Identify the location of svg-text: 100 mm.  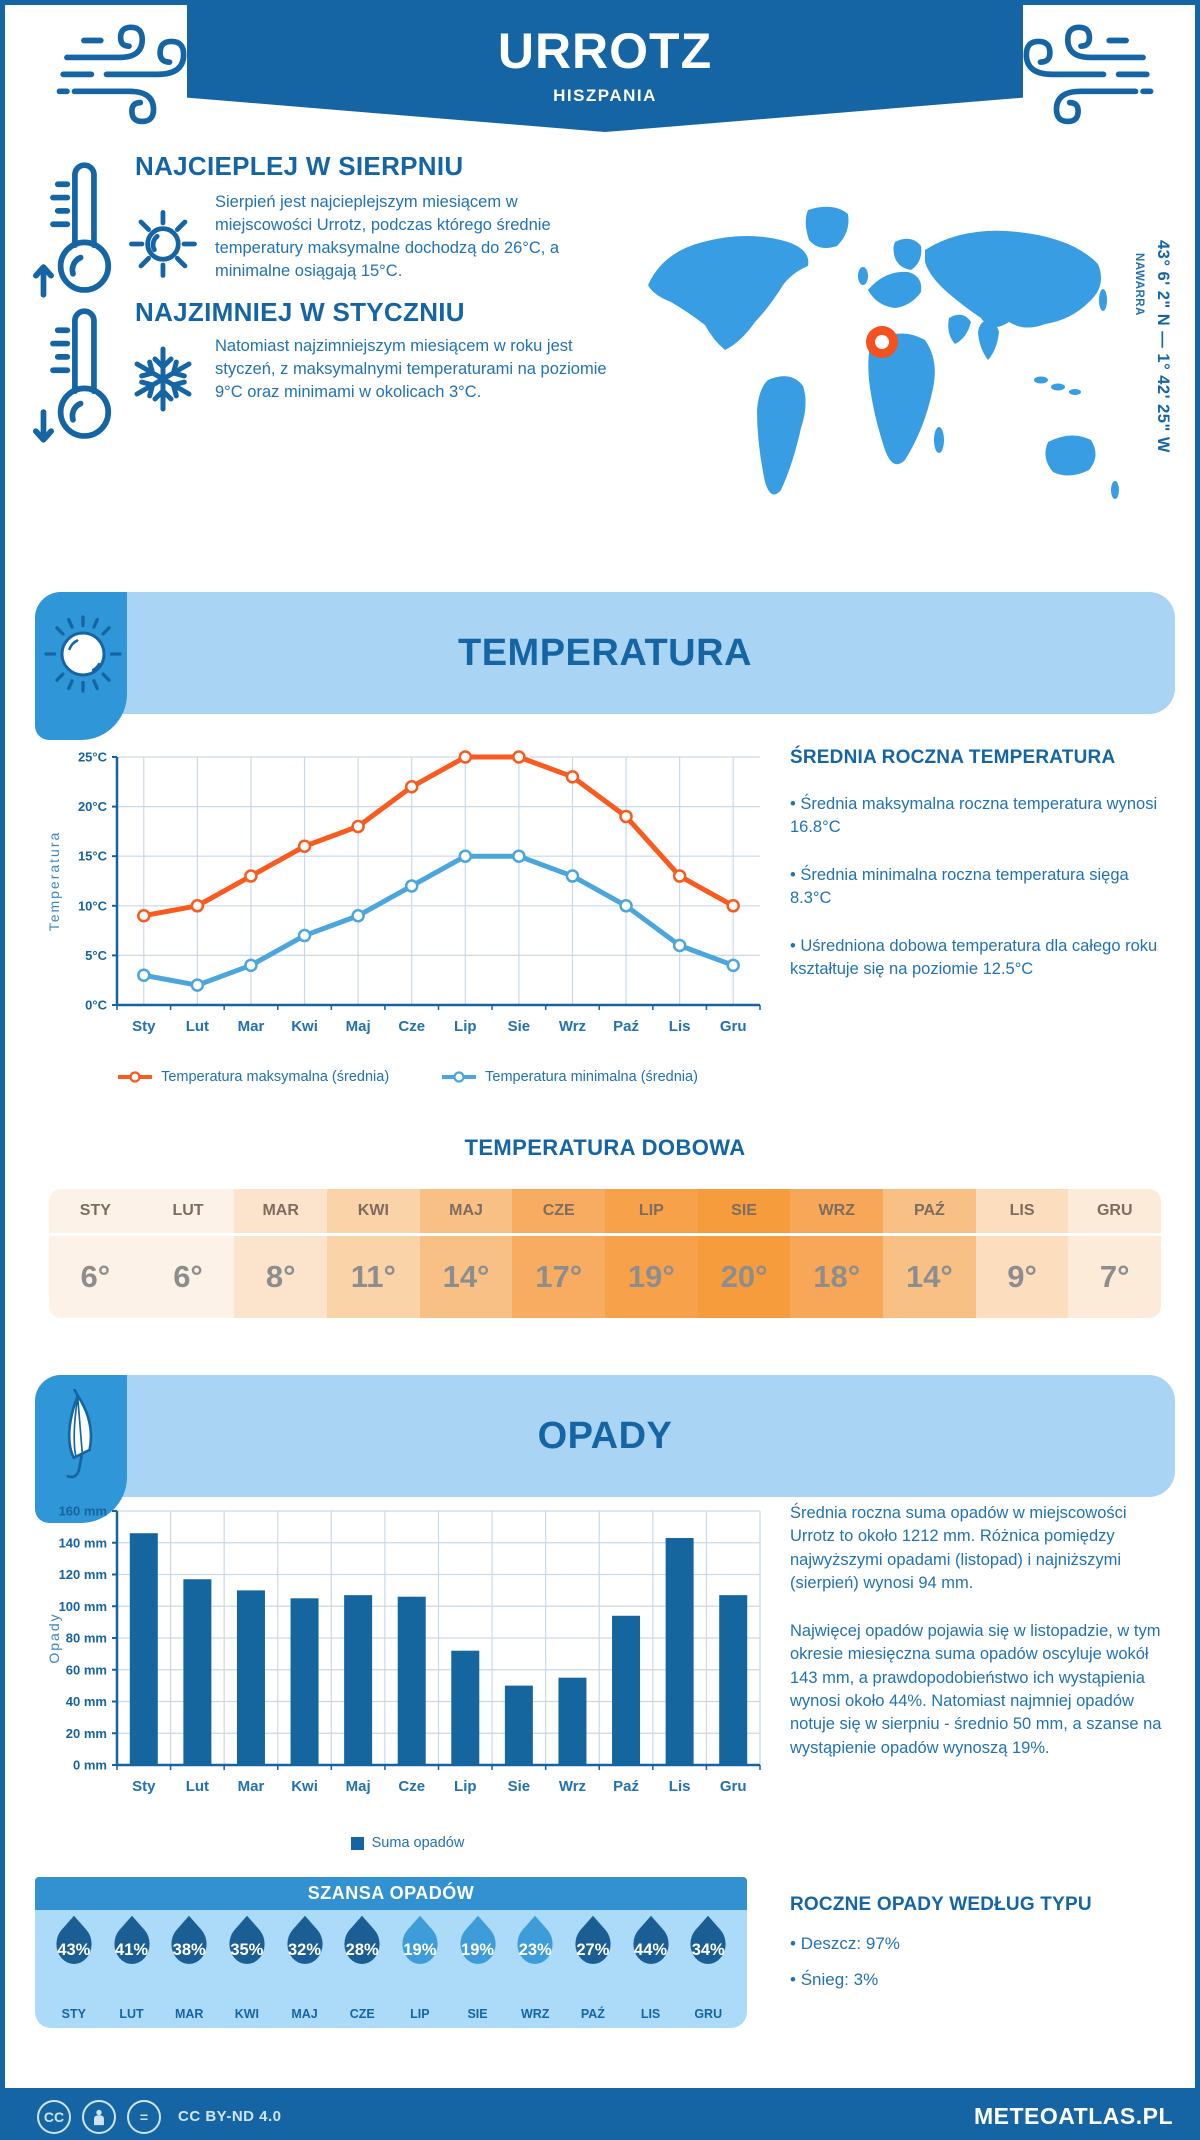
(83, 1606).